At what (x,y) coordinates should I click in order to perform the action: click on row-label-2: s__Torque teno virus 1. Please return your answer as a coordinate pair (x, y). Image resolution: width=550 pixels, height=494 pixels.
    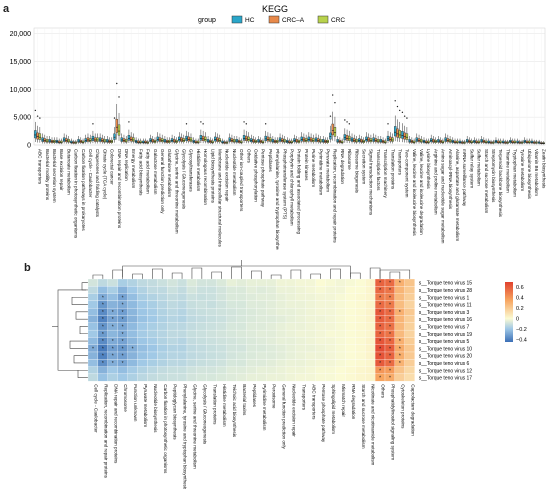
    Looking at the image, I should click on (444, 298).